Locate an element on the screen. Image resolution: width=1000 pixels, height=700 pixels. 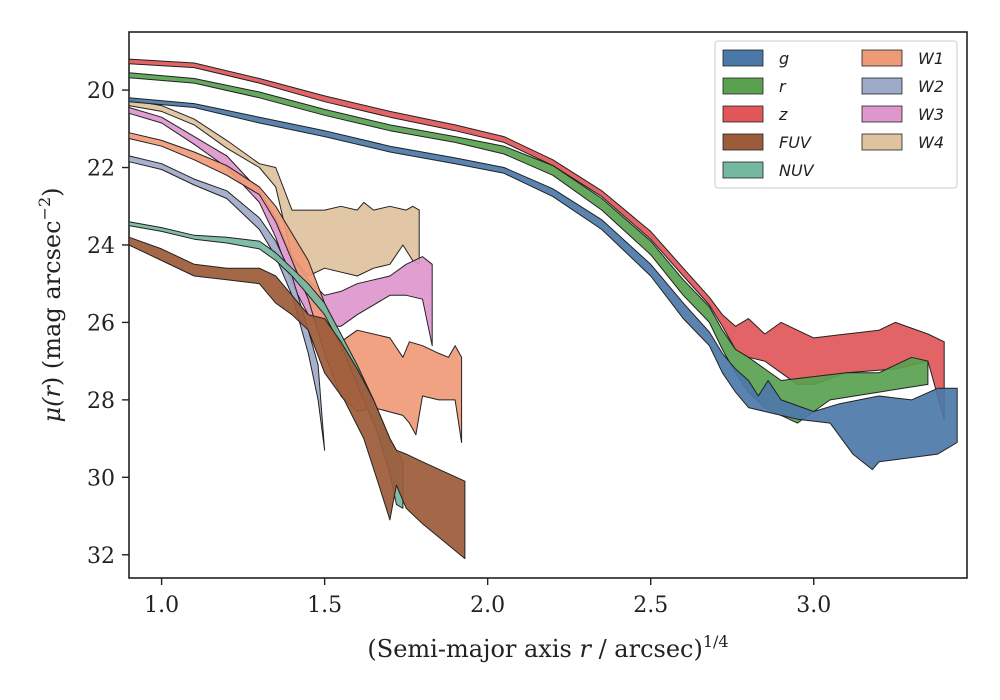
legend-swatch-g is located at coordinates (743, 58).